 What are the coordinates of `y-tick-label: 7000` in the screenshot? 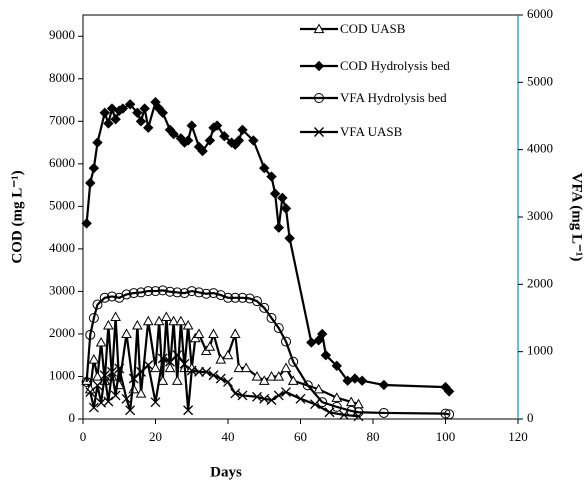 It's located at (62, 119).